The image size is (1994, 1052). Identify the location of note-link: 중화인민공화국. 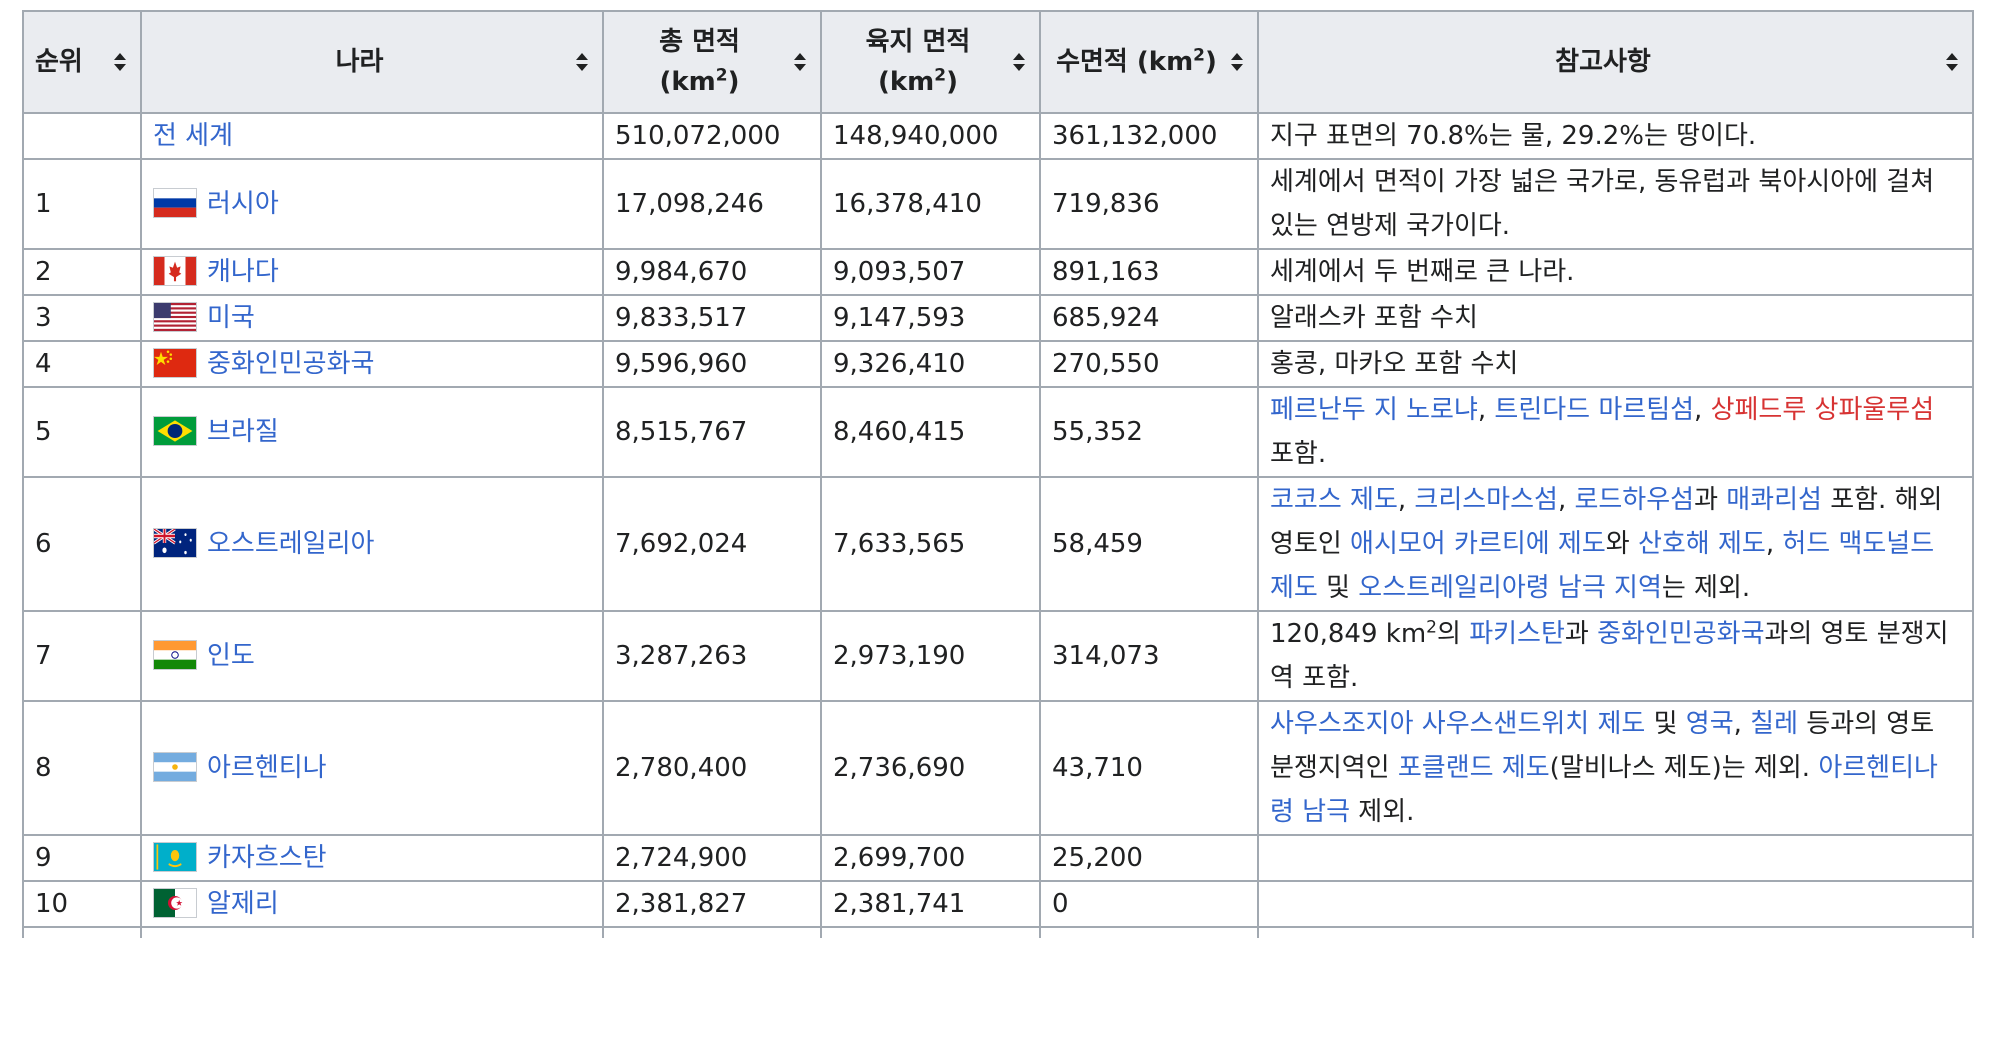
(1681, 634).